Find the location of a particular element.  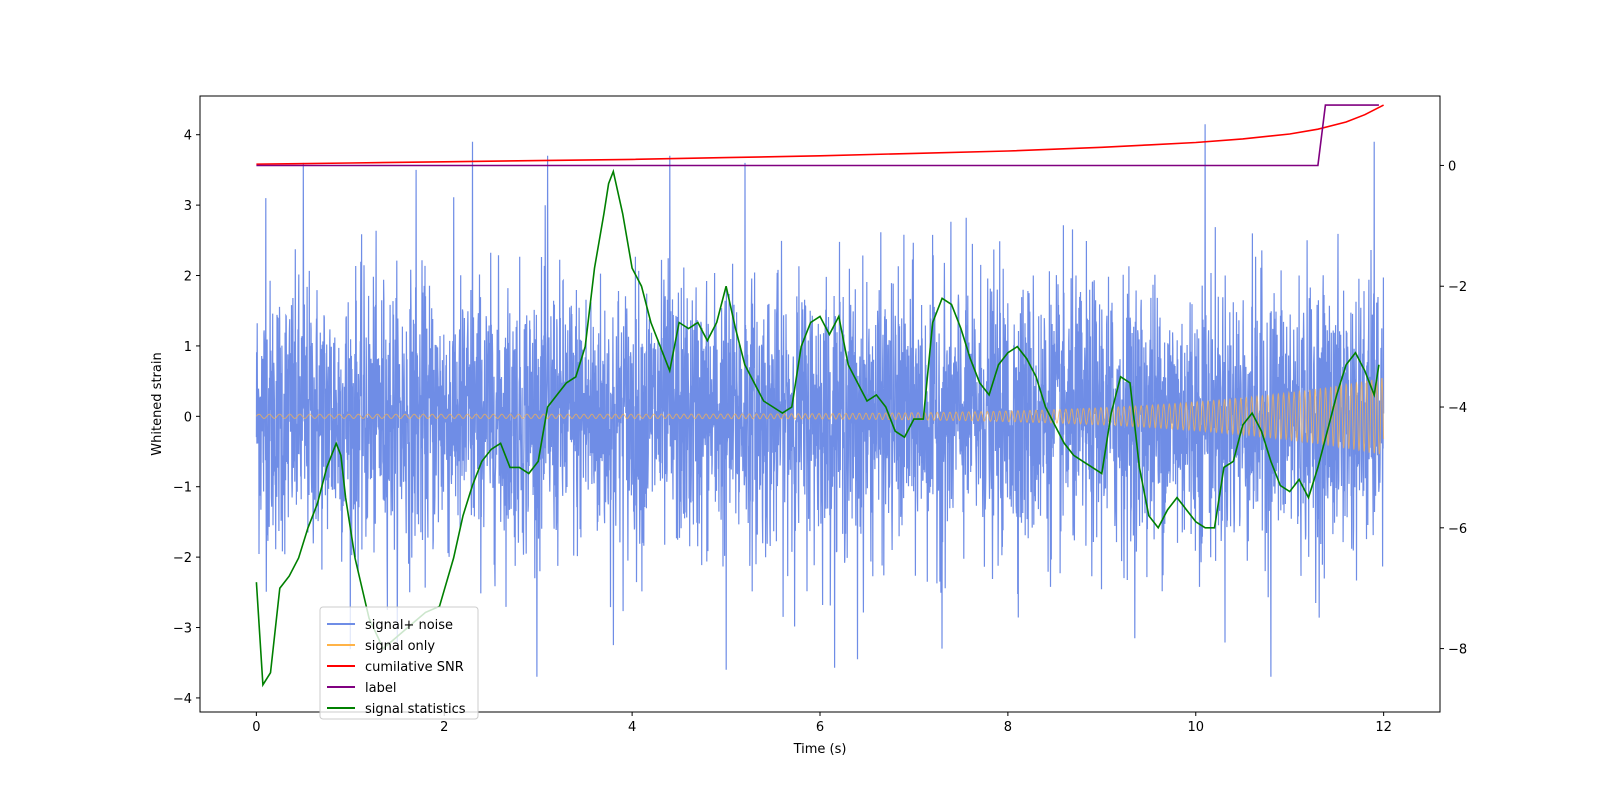

y2-tick-label: 0 is located at coordinates (1452, 166).